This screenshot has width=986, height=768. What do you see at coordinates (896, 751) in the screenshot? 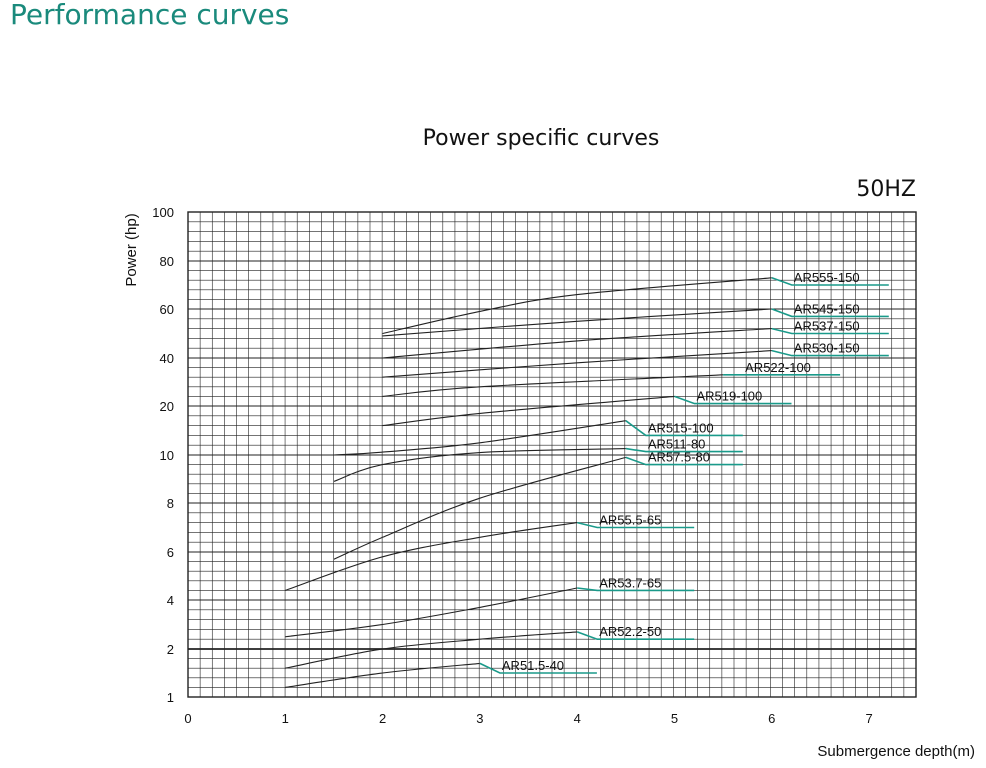
I see `x-axis-label: Submergence depth(m)` at bounding box center [896, 751].